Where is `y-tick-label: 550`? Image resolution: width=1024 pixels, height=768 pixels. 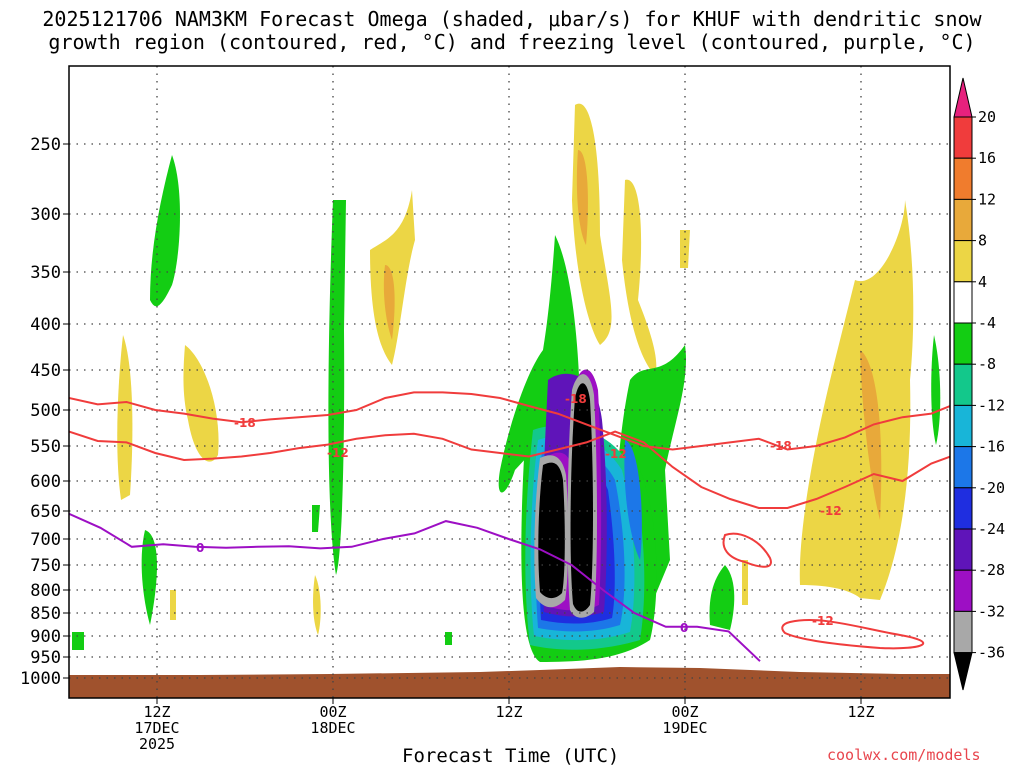 y-tick-label: 550 is located at coordinates (45, 447).